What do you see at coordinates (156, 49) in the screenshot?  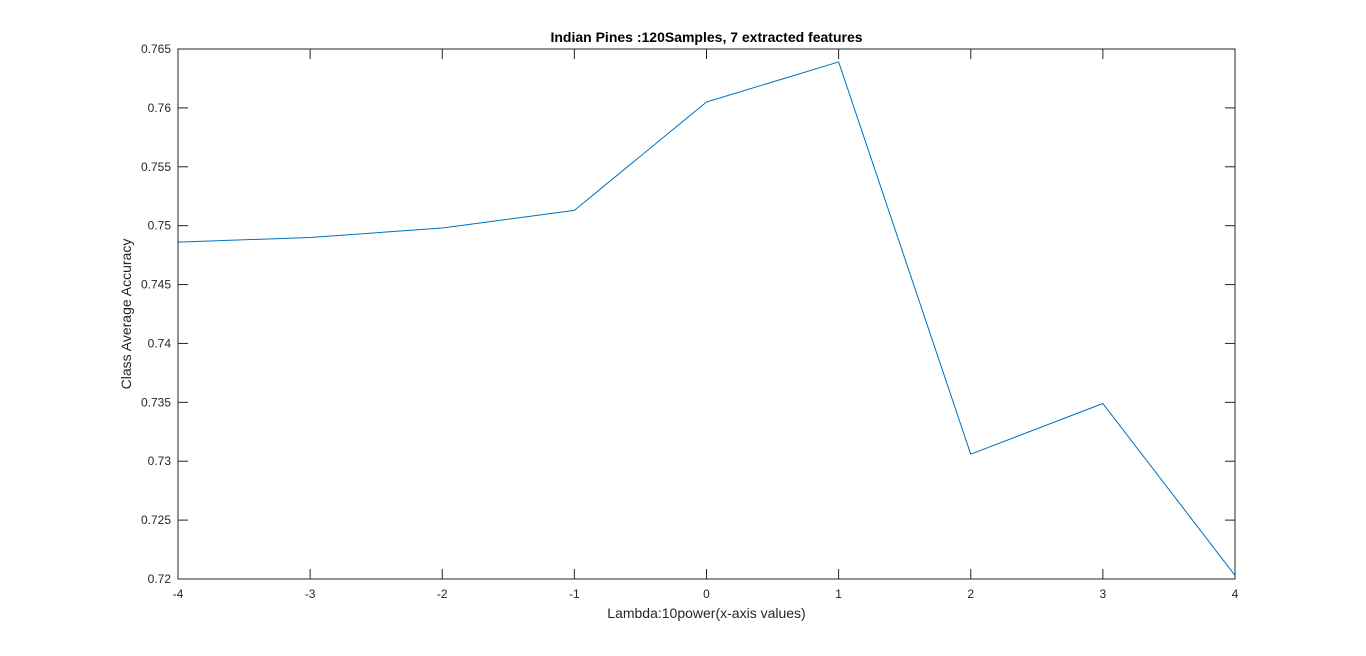 I see `y-tick-label: 0.765` at bounding box center [156, 49].